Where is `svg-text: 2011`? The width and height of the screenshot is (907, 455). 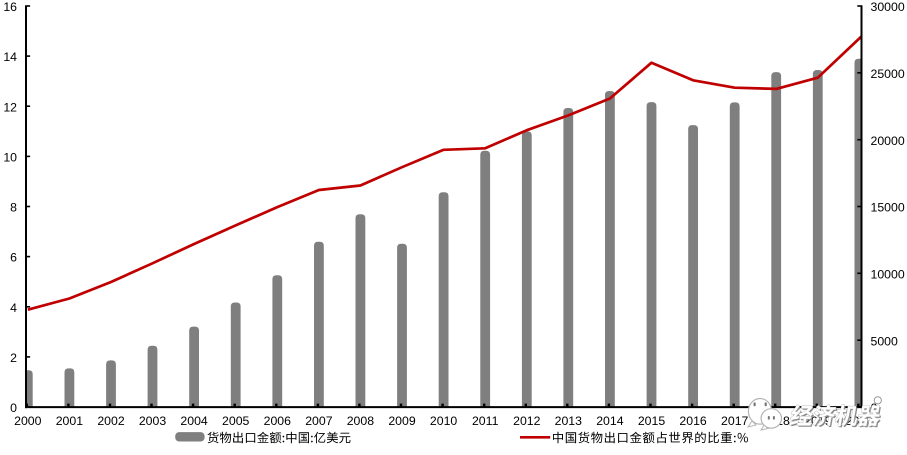 svg-text: 2011 is located at coordinates (485, 421).